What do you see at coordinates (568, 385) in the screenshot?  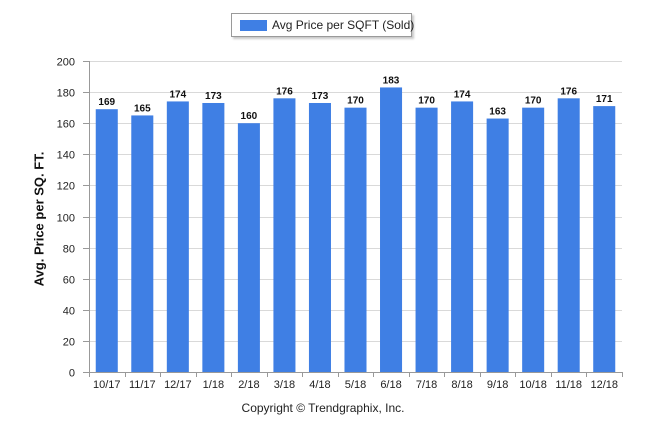 I see `x-tick-label: 11/18` at bounding box center [568, 385].